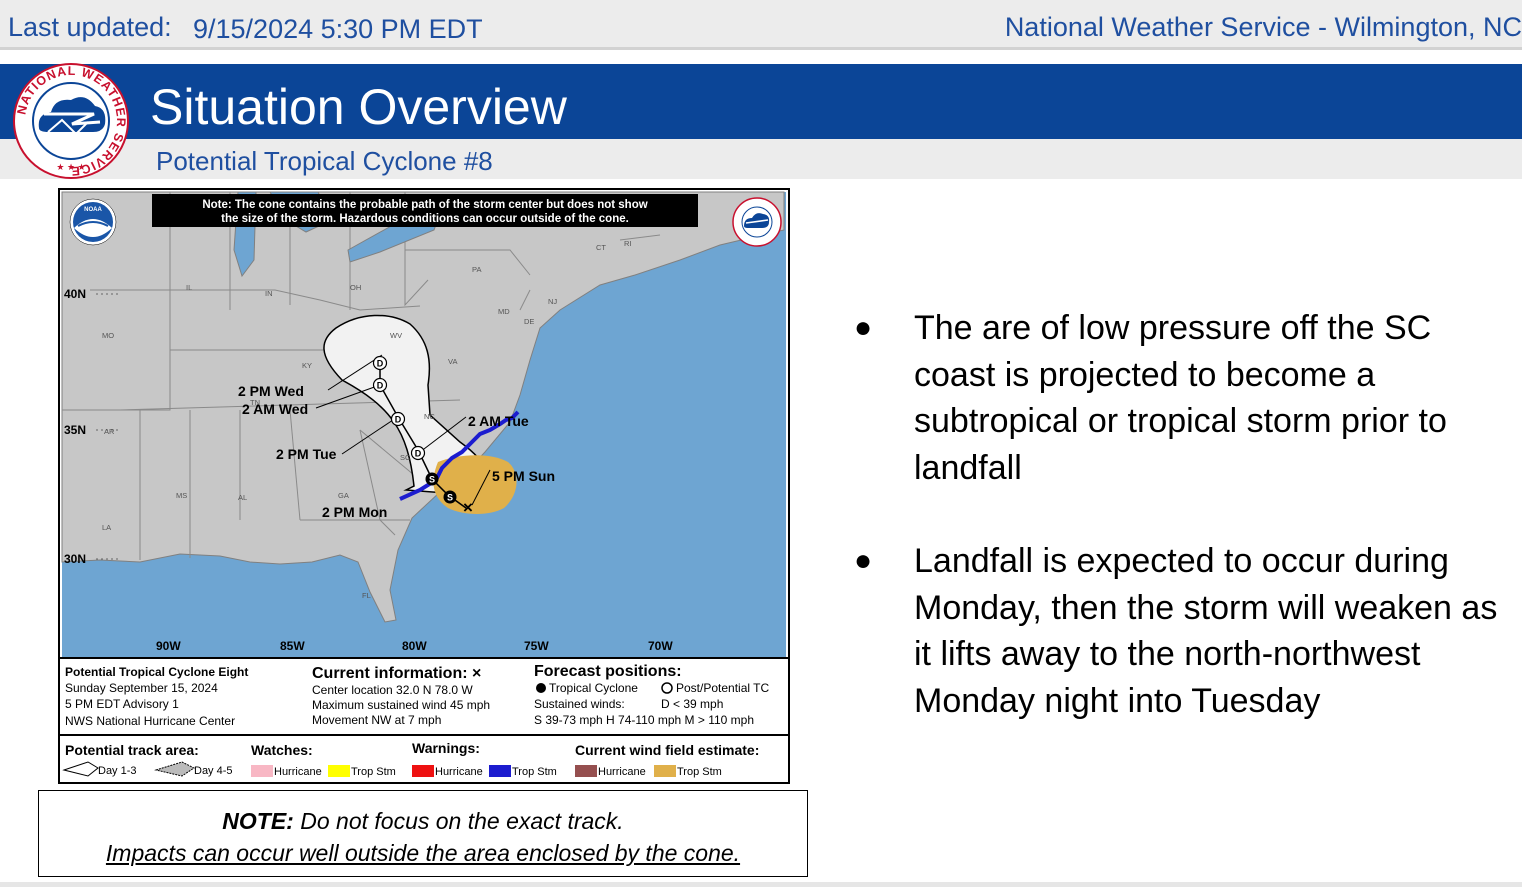 The height and width of the screenshot is (887, 1522). What do you see at coordinates (108, 426) in the screenshot?
I see `lat-lon-grid` at bounding box center [108, 426].